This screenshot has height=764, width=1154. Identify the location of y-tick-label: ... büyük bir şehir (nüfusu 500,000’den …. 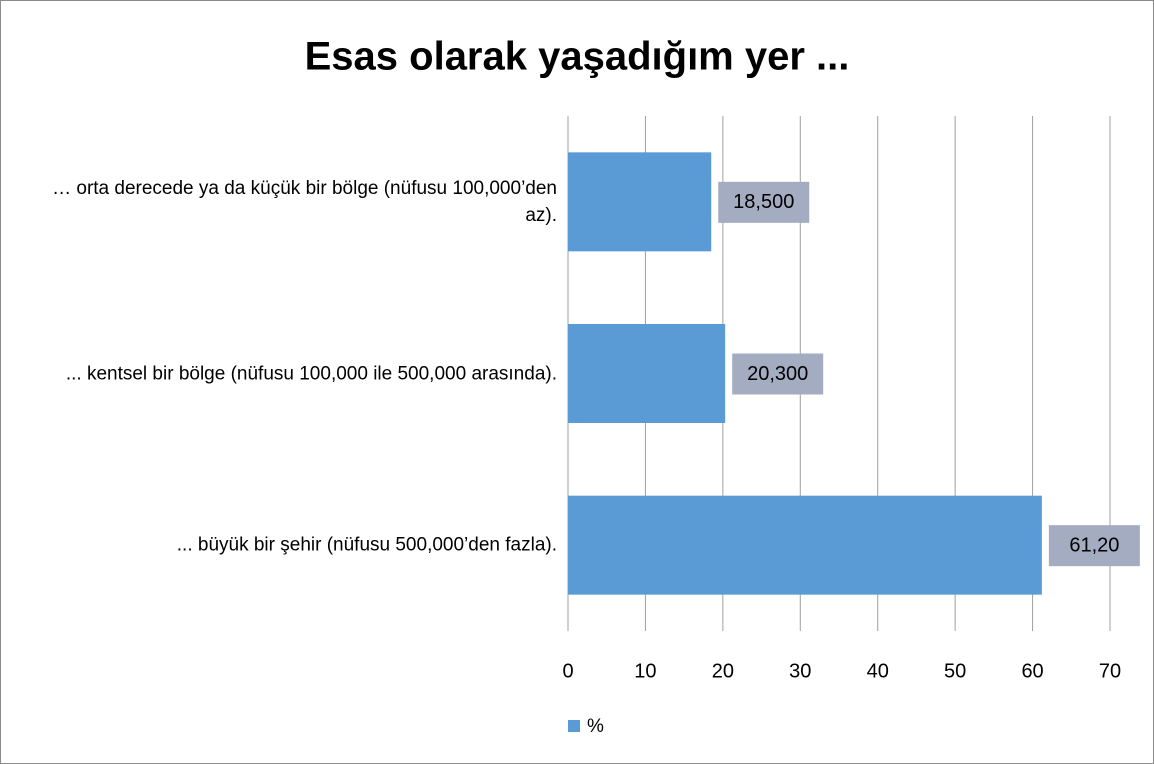
(366, 545).